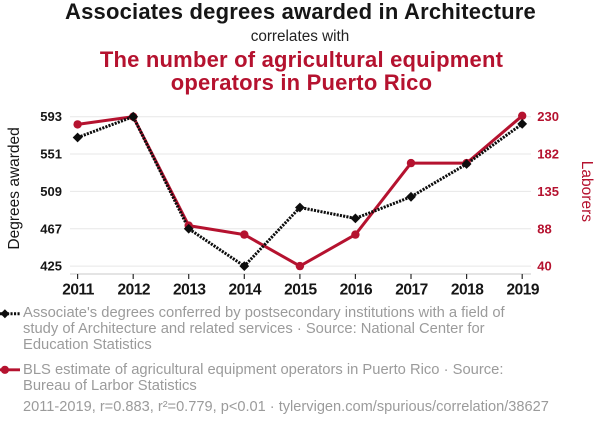  What do you see at coordinates (51, 154) in the screenshot?
I see `svg-text: 551` at bounding box center [51, 154].